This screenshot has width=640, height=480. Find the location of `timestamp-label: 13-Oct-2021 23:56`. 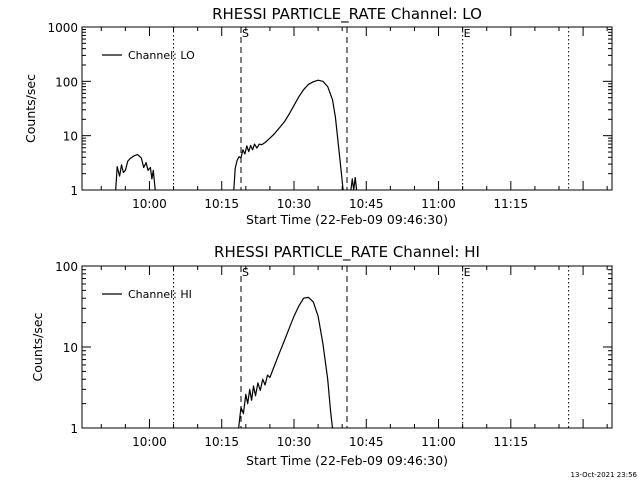

timestamp-label: 13-Oct-2021 23:56 is located at coordinates (604, 475).